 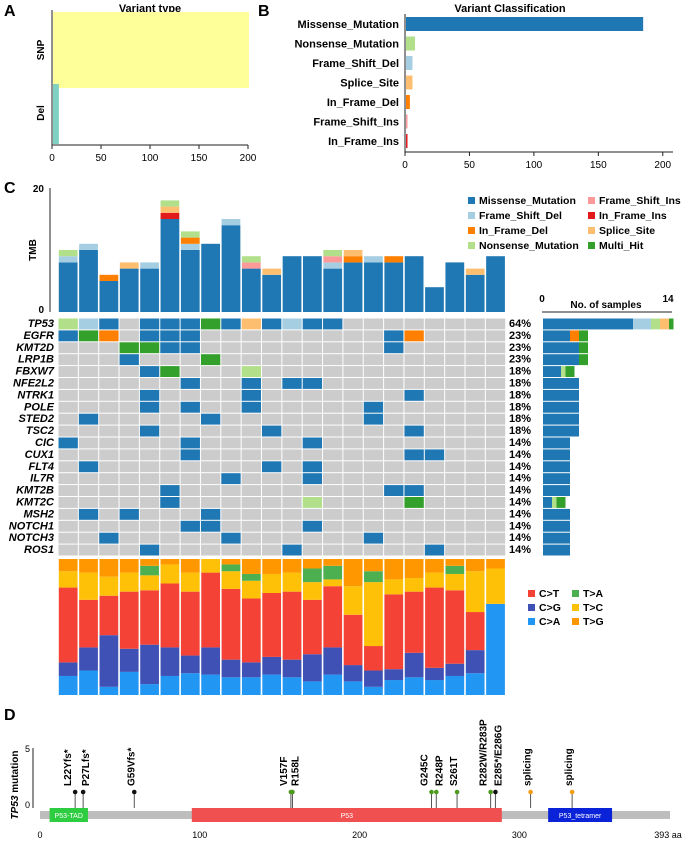 I want to click on gene-percentage: 23%, so click(x=520, y=348).